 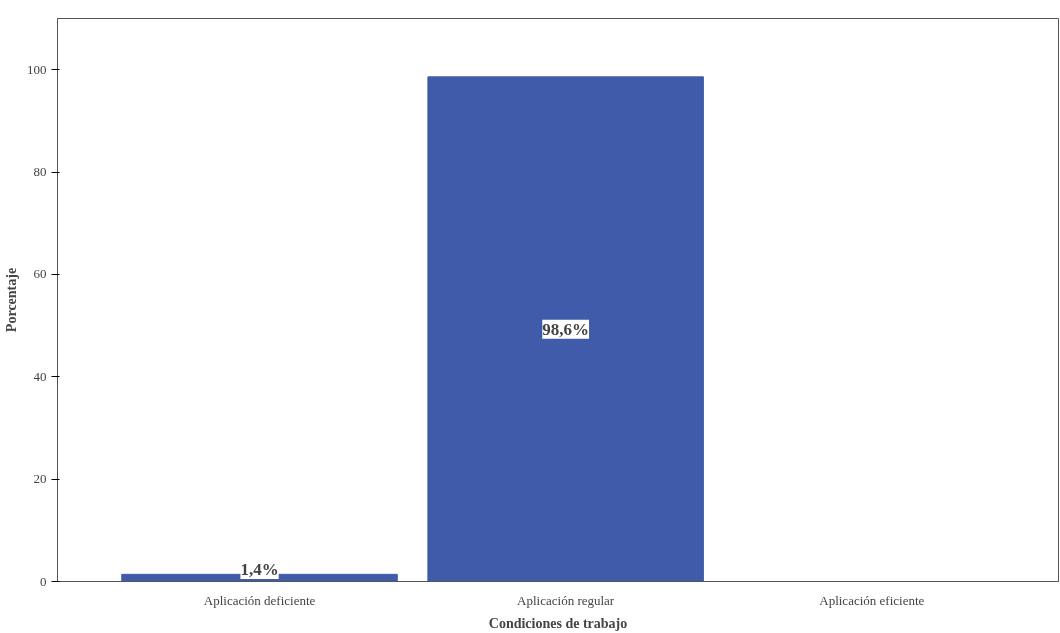 I want to click on y-tick-label: 40, so click(x=40, y=376).